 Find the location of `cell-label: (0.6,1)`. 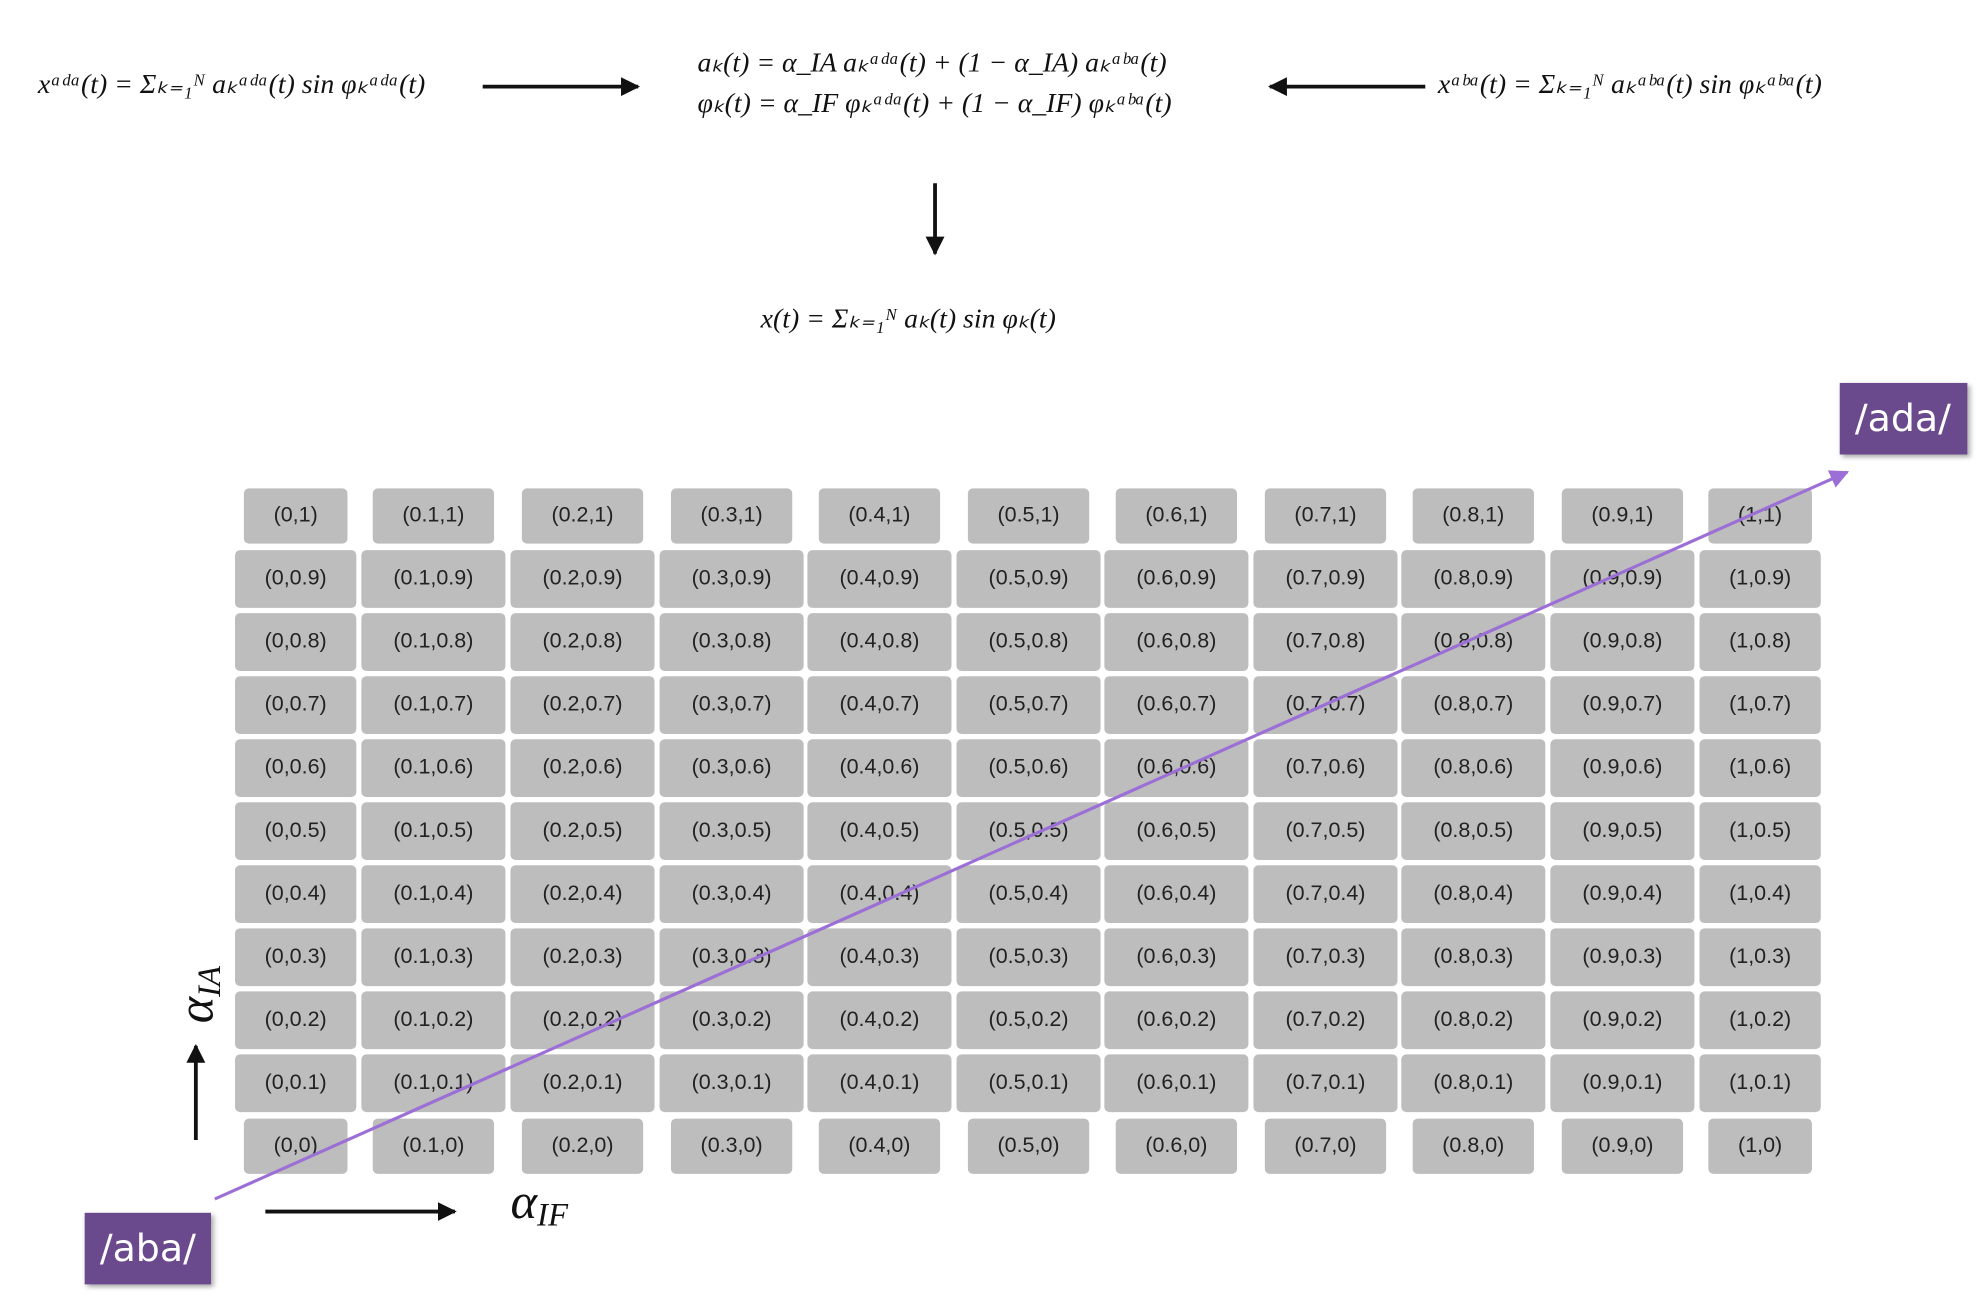

cell-label: (0.6,1) is located at coordinates (1176, 515).